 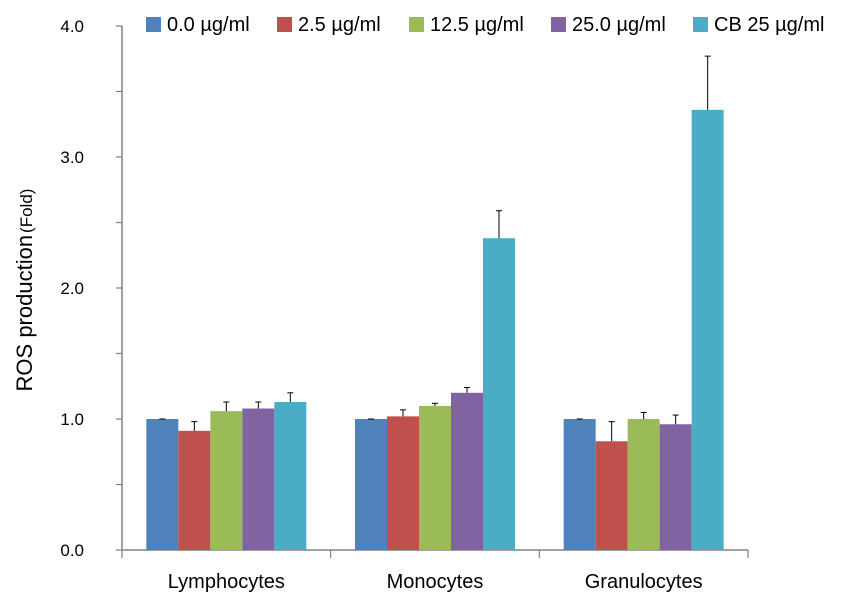 I want to click on y-axis-title-unit: (Fold), so click(x=26, y=211).